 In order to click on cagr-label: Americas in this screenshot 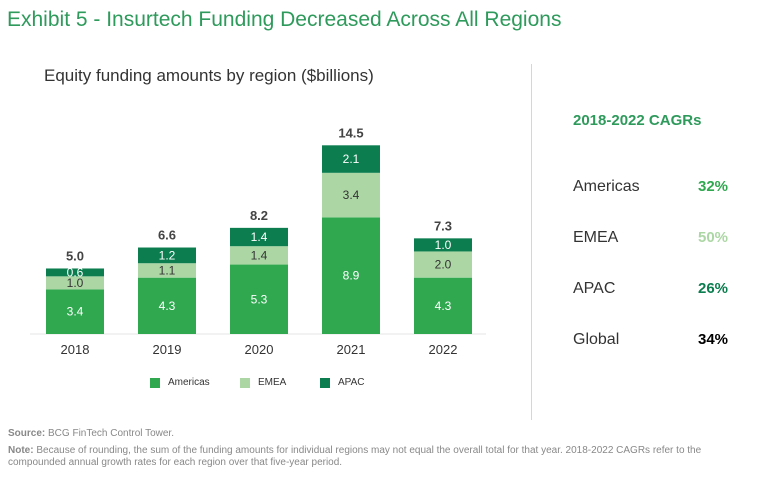, I will do `click(606, 186)`.